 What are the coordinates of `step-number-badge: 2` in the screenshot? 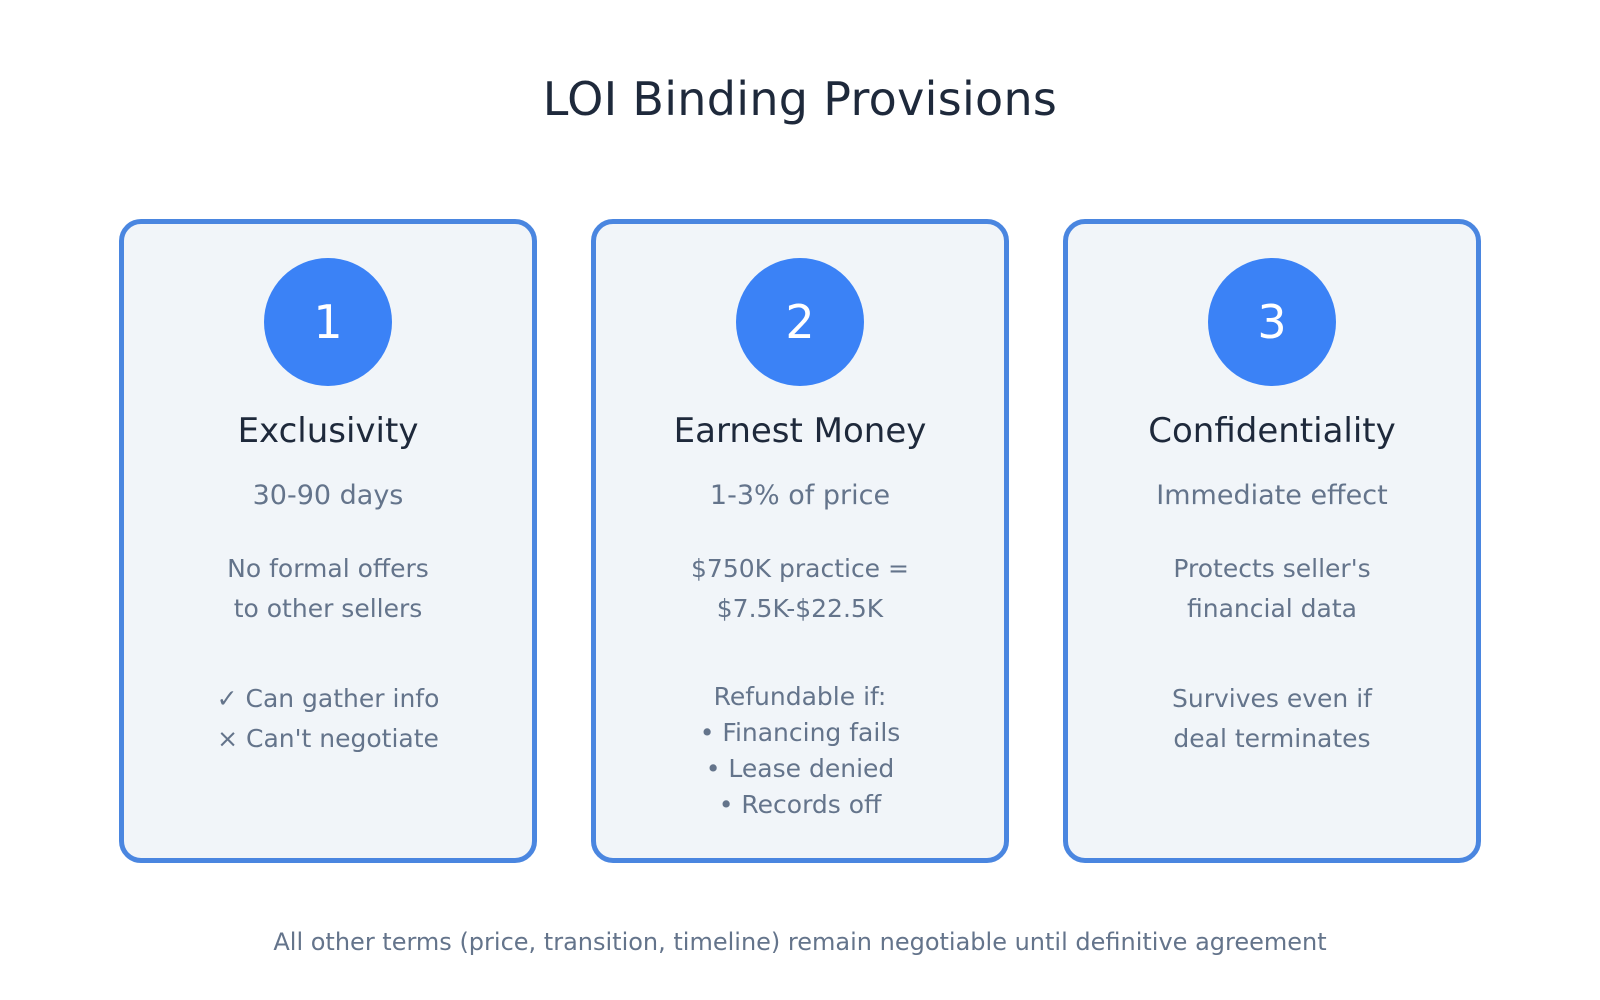 It's located at (800, 322).